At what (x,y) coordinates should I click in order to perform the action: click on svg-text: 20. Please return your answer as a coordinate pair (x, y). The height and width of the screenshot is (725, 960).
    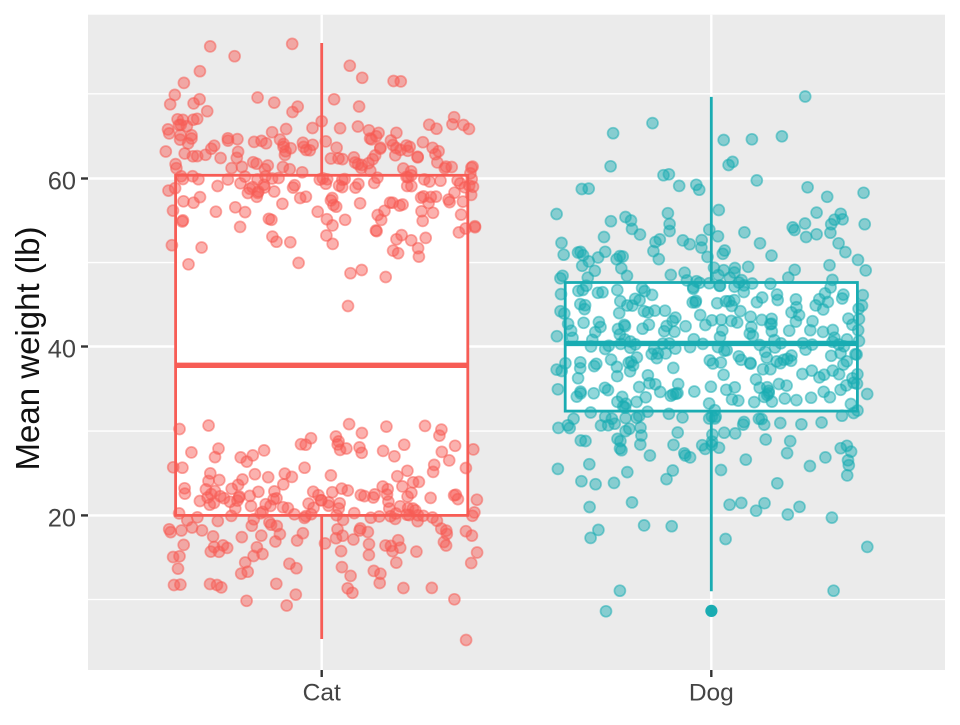
    Looking at the image, I should click on (62, 518).